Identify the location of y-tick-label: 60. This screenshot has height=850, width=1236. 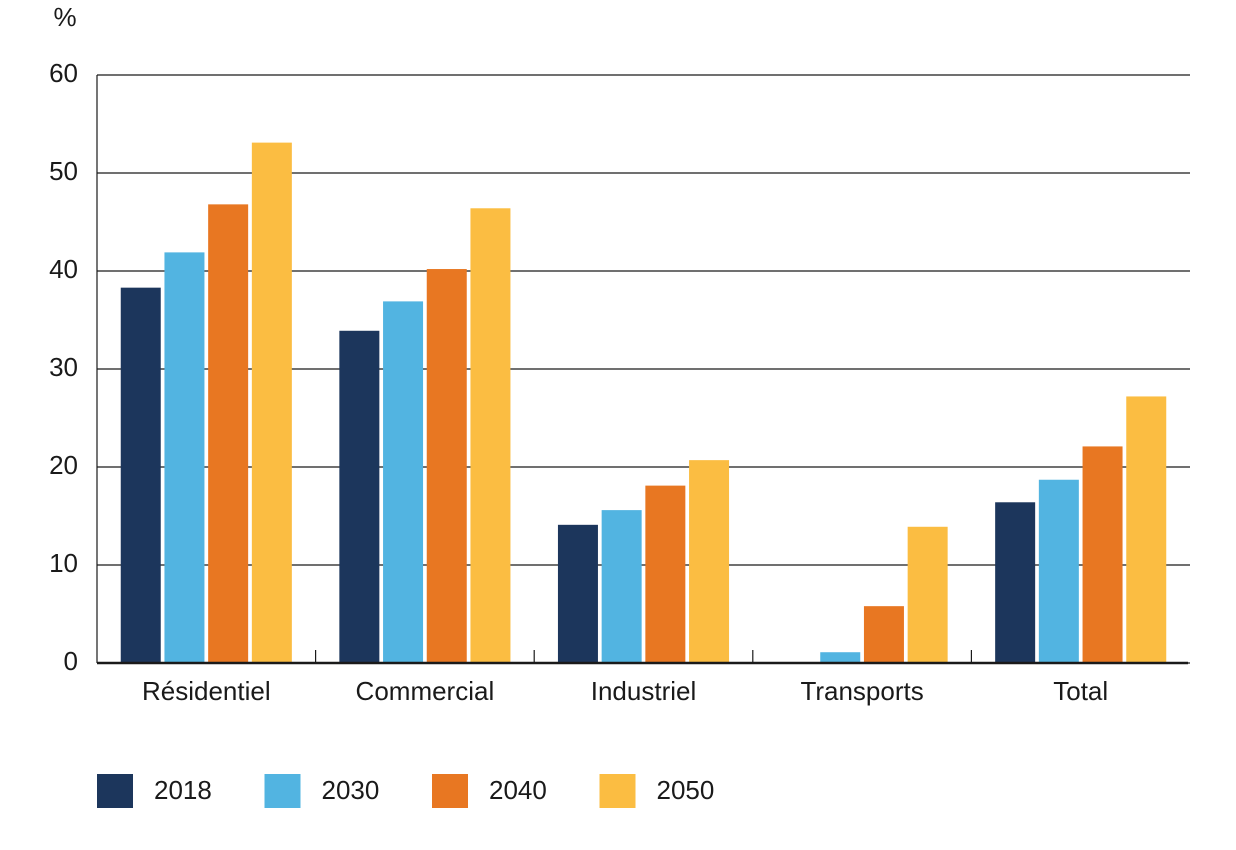
(63, 73).